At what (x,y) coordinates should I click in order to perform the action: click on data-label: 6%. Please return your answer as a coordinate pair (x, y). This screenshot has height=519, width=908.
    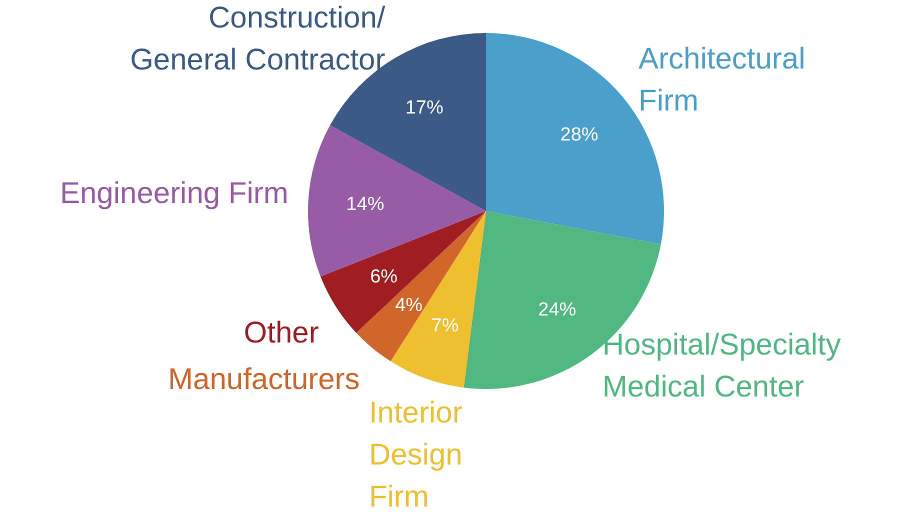
    Looking at the image, I should click on (384, 277).